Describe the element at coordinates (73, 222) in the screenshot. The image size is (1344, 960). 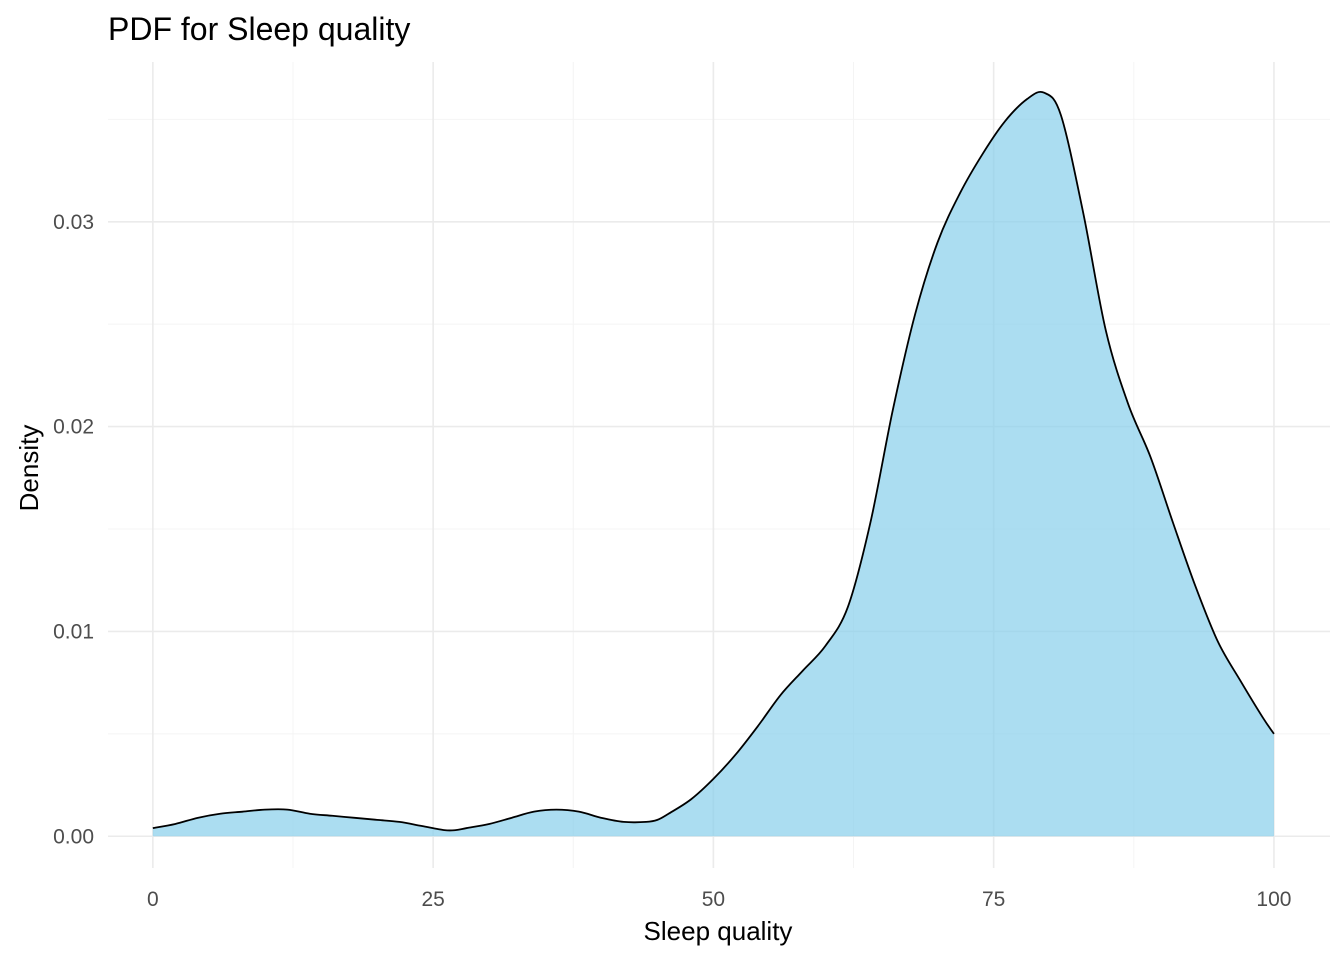
I see `y-tick-label: 0.03` at that location.